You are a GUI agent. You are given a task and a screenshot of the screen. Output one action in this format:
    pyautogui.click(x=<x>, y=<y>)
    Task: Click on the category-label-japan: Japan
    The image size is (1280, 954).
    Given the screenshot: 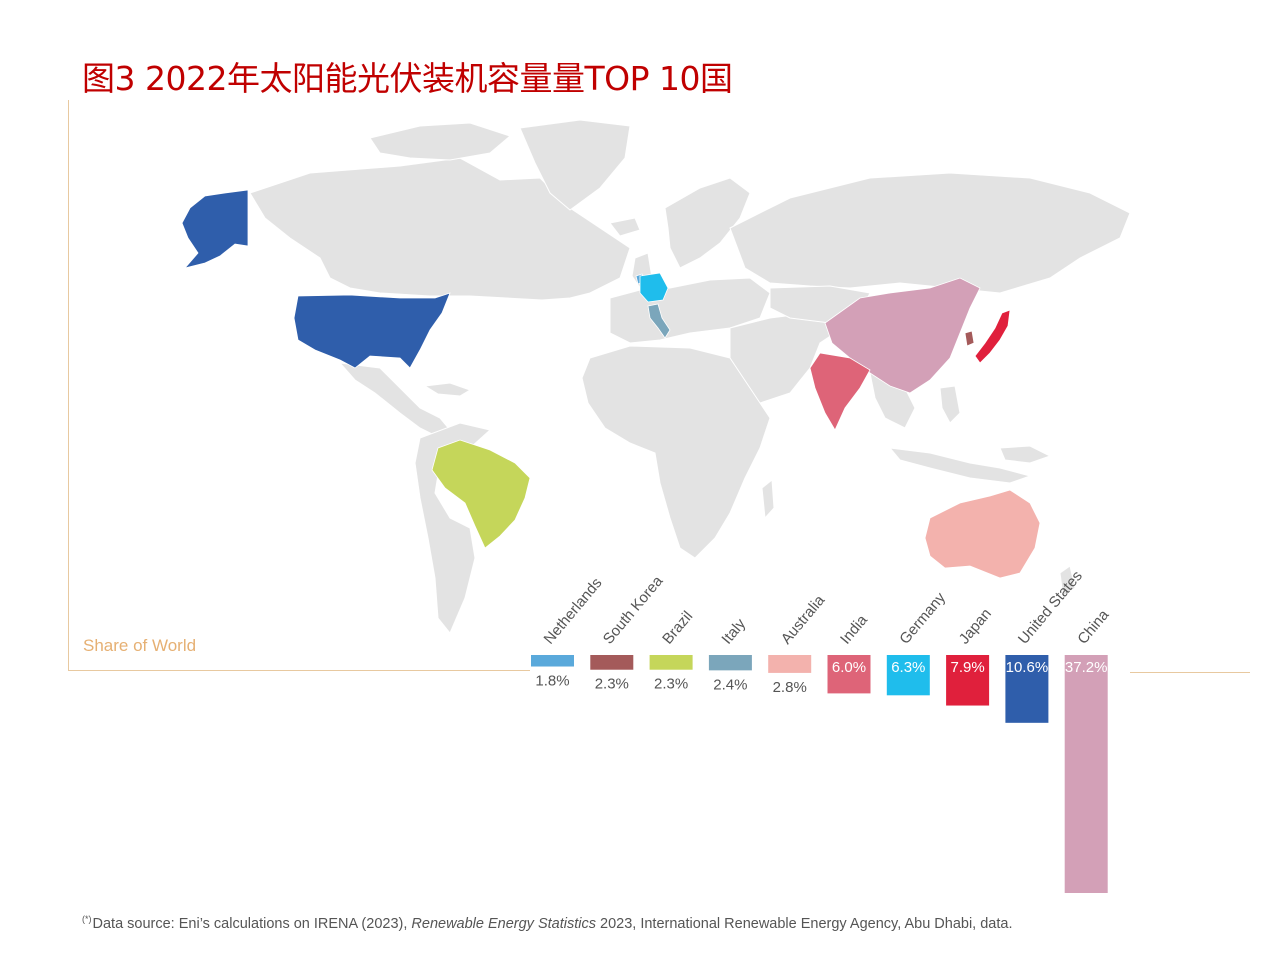 What is the action you would take?
    pyautogui.click(x=975, y=626)
    